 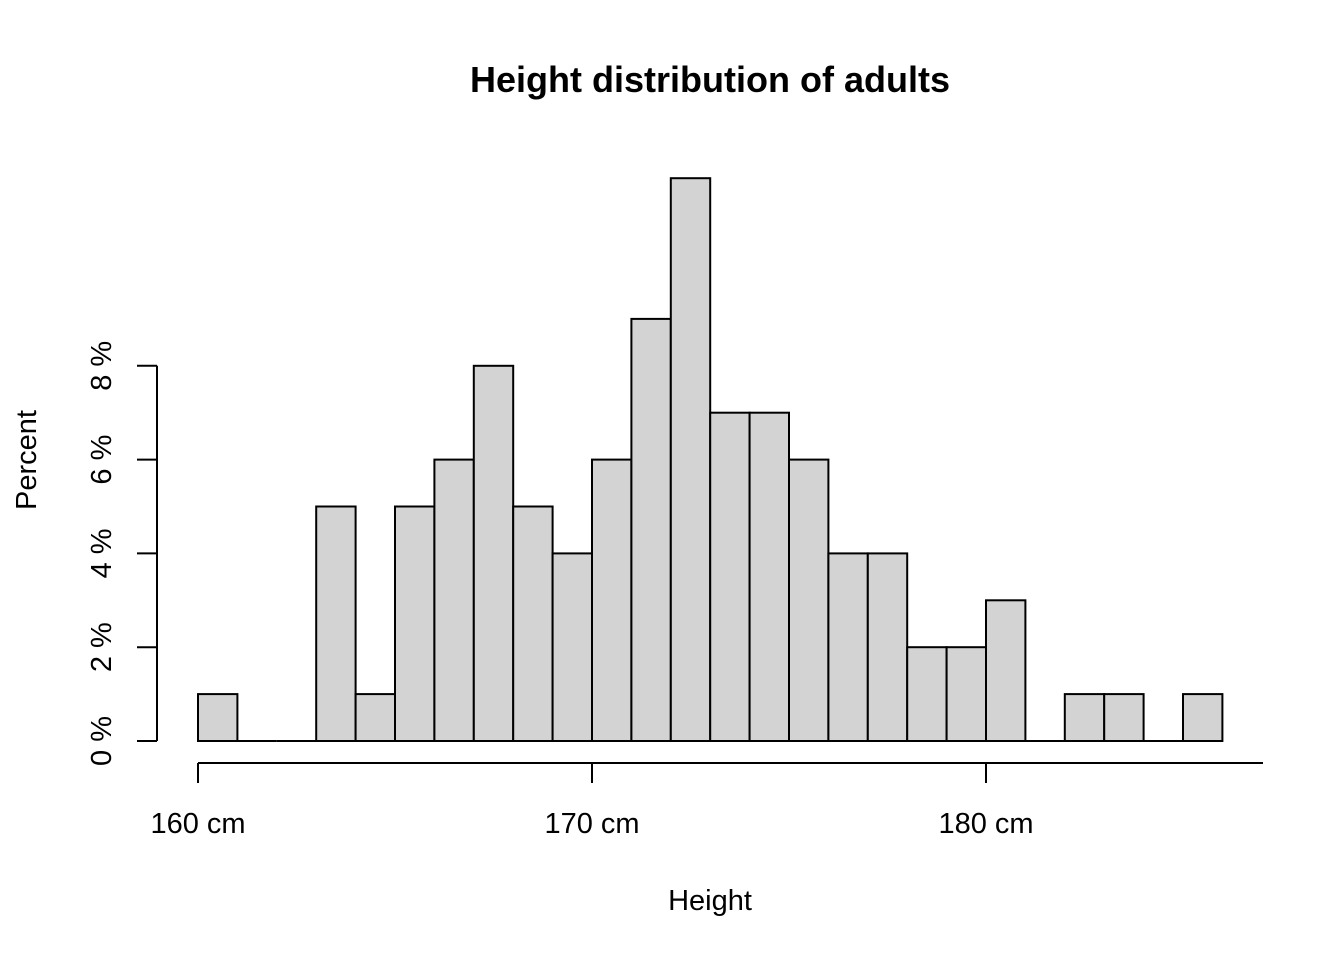 I want to click on x-axis: 160 cm 170 cm 180 cm, so click(x=706, y=801).